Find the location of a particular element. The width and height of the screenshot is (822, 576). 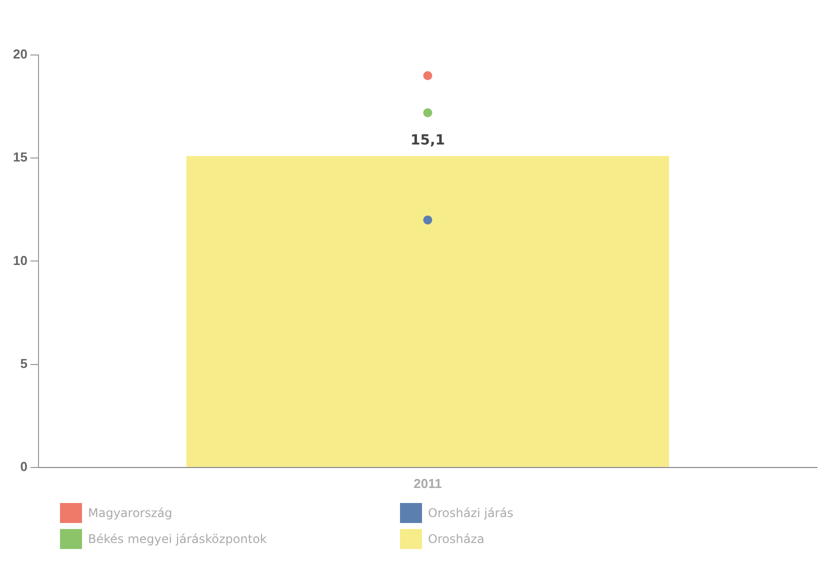

legend-label: Orosházi járás is located at coordinates (471, 513).